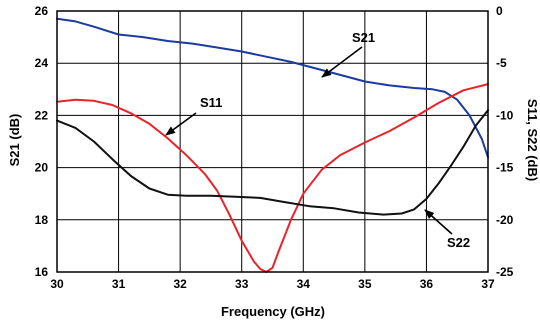 This screenshot has width=540, height=324. What do you see at coordinates (505, 115) in the screenshot?
I see `y-tick-label-right: -10` at bounding box center [505, 115].